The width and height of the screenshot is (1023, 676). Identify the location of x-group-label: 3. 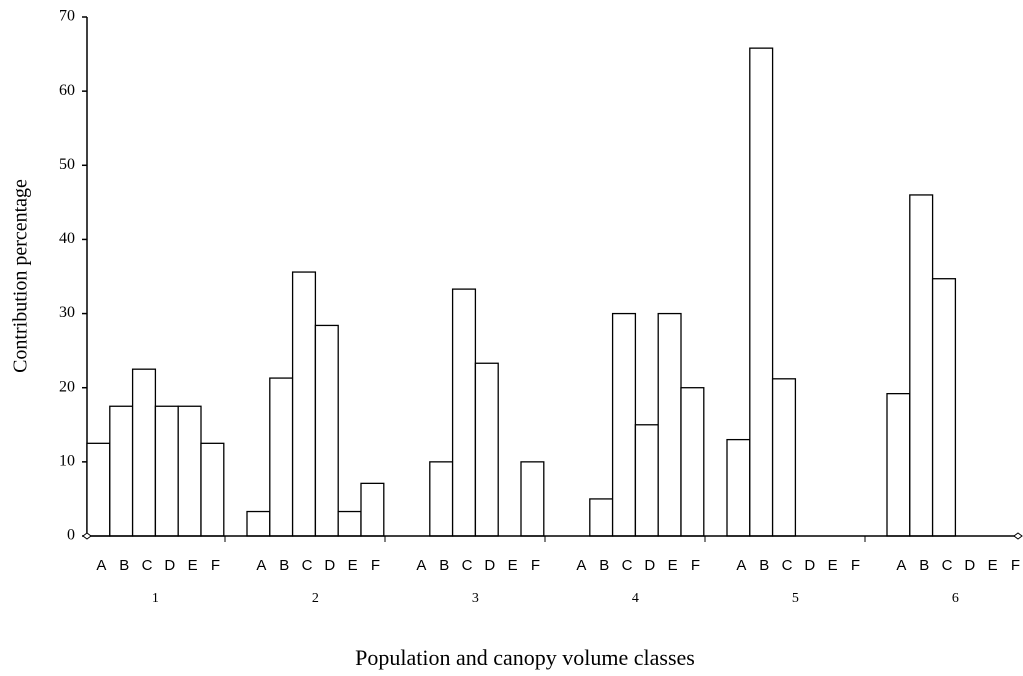
(475, 598).